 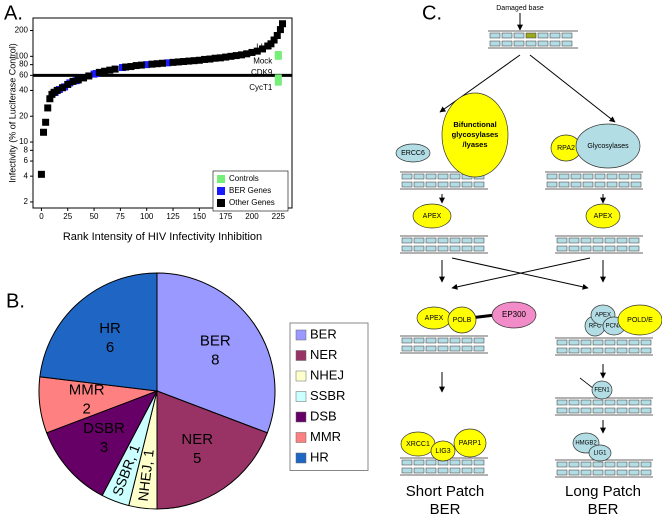 What do you see at coordinates (323, 333) in the screenshot?
I see `legend-label: BER` at bounding box center [323, 333].